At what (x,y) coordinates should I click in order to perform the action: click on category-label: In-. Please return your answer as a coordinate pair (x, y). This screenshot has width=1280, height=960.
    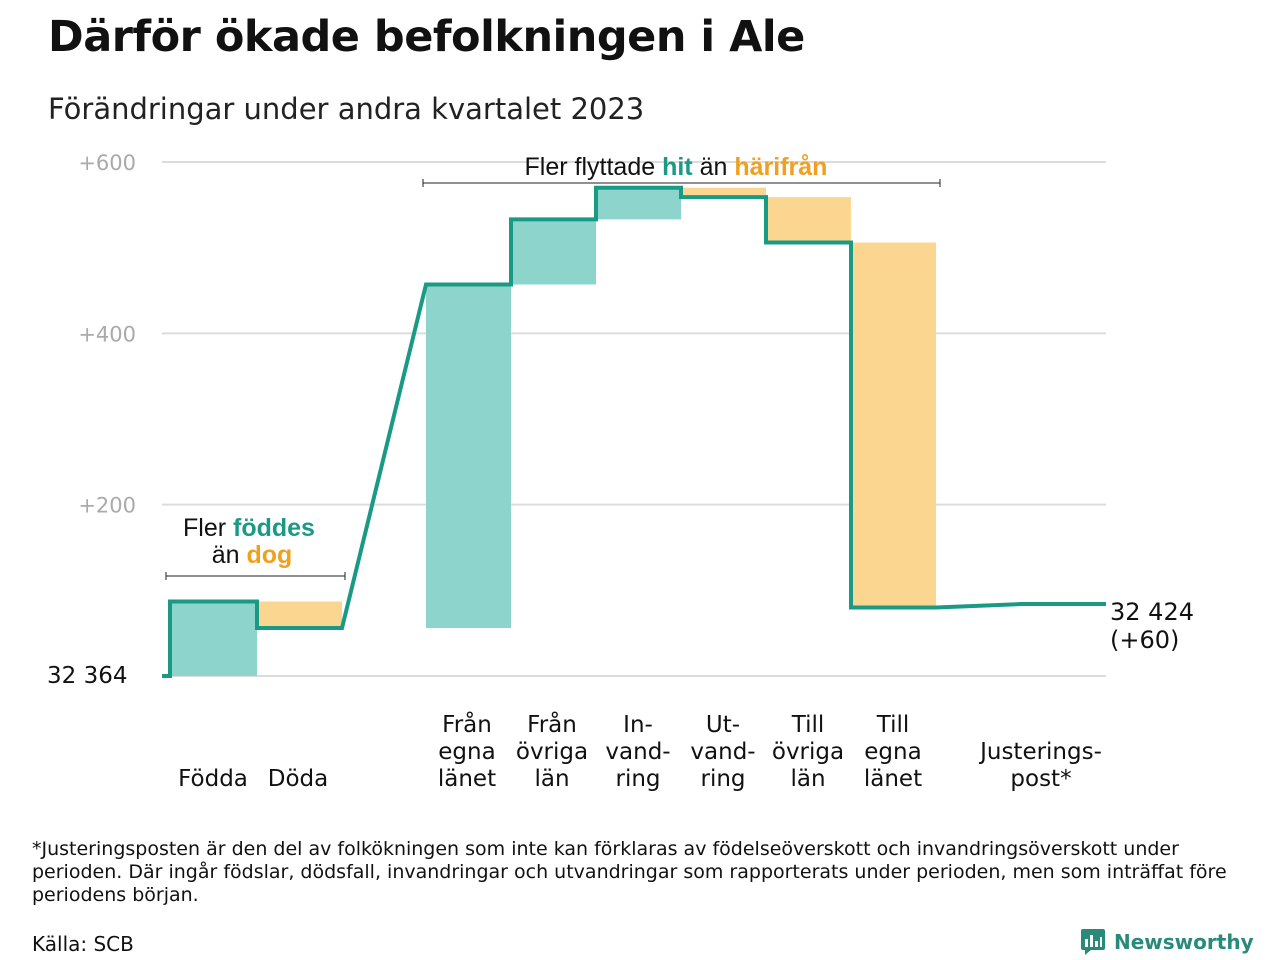
    Looking at the image, I should click on (638, 725).